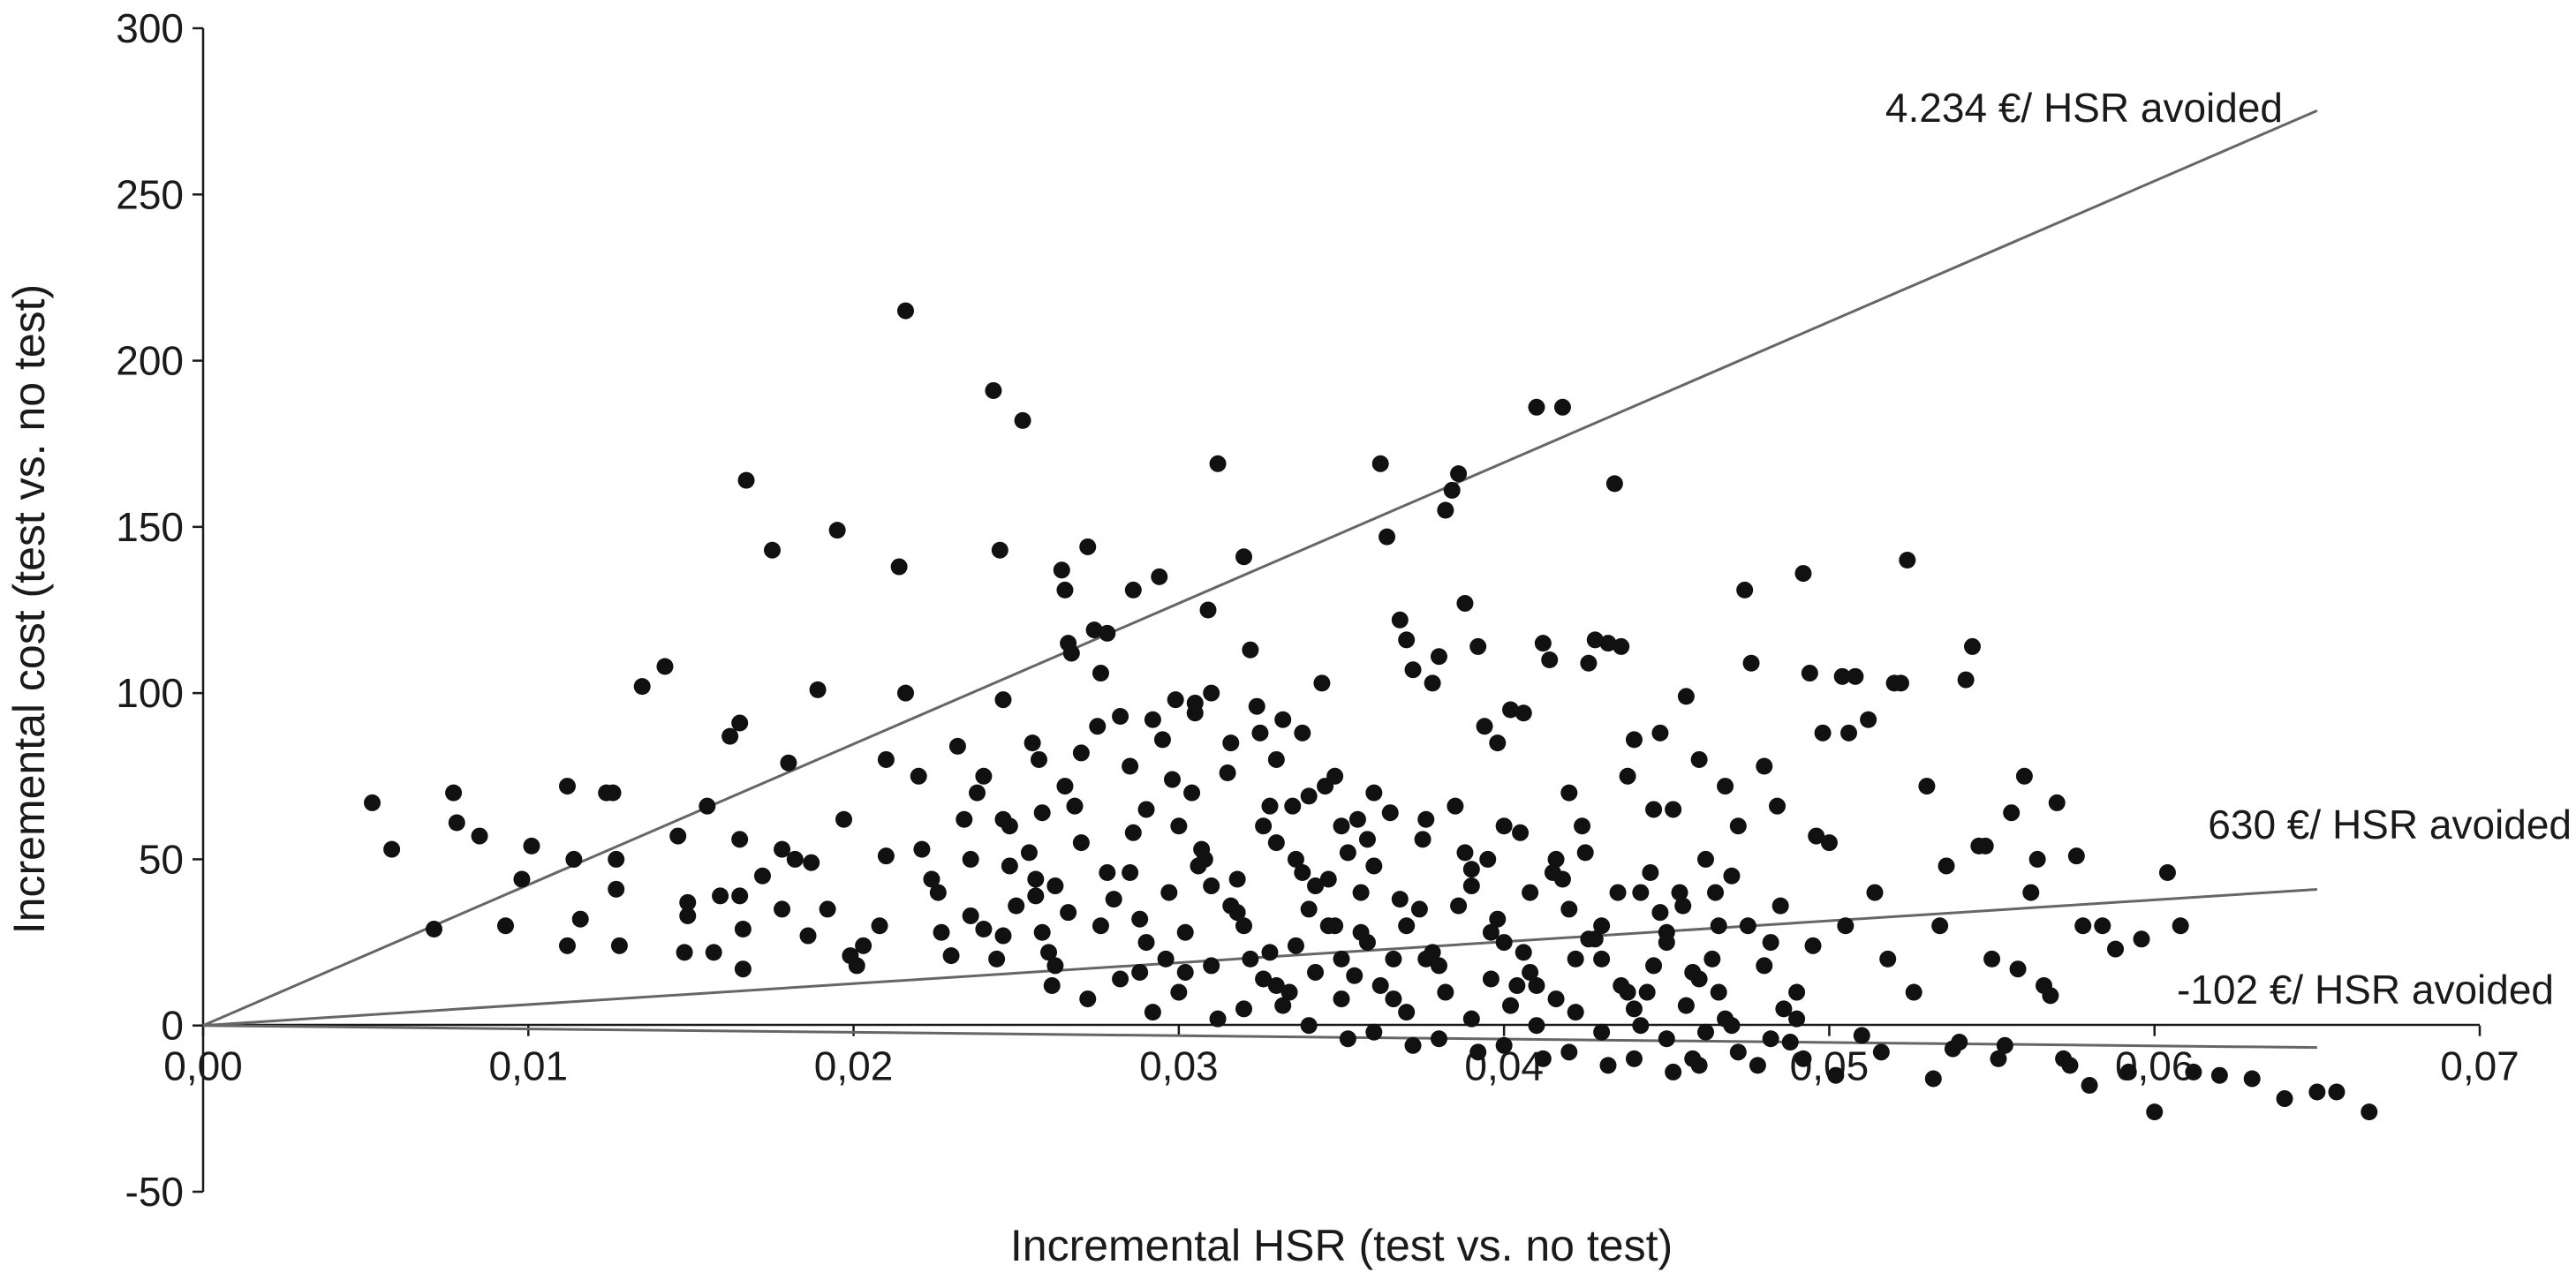 This screenshot has height=1280, width=2576. I want to click on x-tick-label: 0,02, so click(854, 1066).